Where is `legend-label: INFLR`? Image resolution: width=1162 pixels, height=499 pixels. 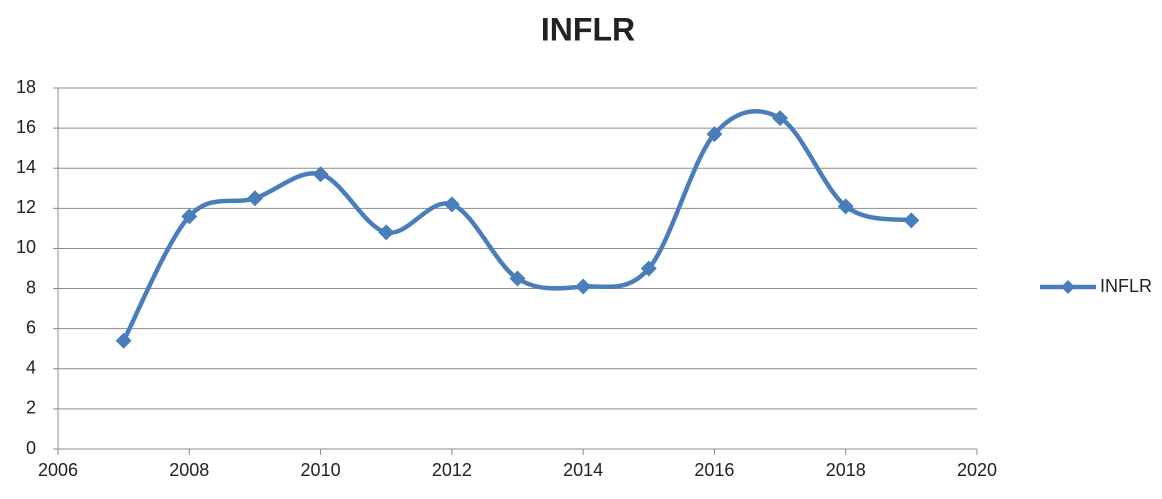
legend-label: INFLR is located at coordinates (1126, 286).